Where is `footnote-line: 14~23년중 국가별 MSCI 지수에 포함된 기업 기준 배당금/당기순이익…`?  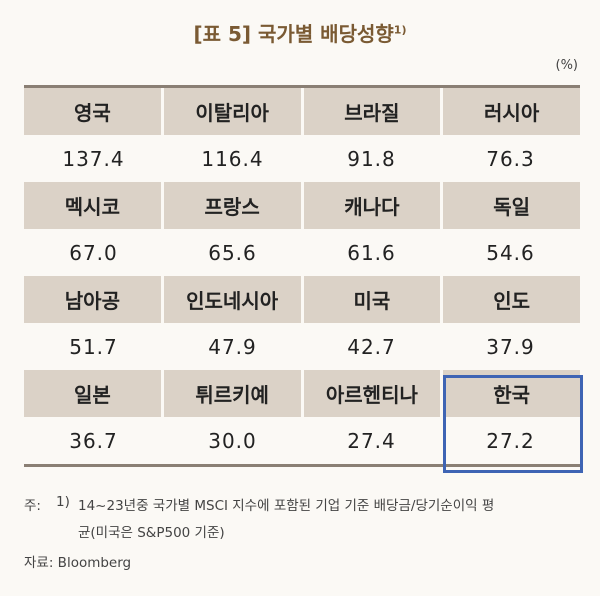
footnote-line: 14~23년중 국가별 MSCI 지수에 포함된 기업 기준 배당금/당기순이익… is located at coordinates (286, 506).